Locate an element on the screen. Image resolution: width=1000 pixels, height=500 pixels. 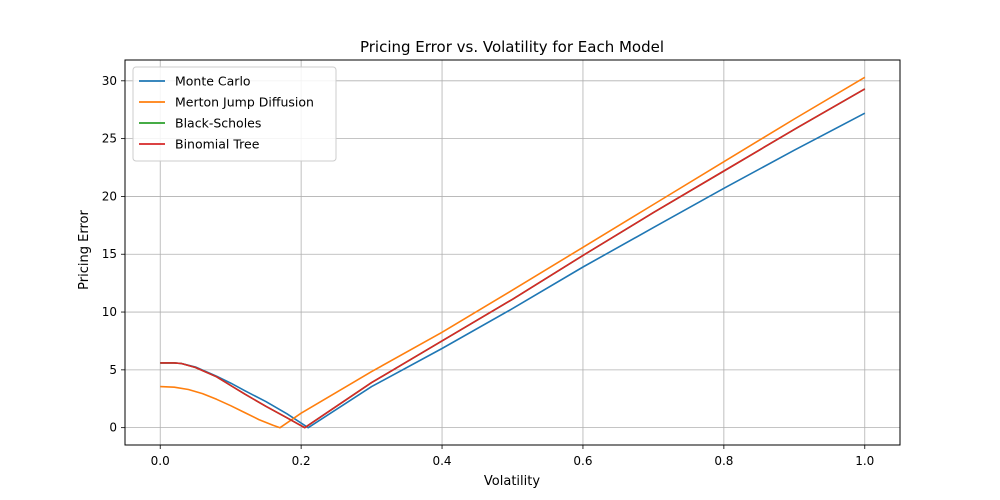
legend-label-monte-carlo: Monte Carlo is located at coordinates (213, 81).